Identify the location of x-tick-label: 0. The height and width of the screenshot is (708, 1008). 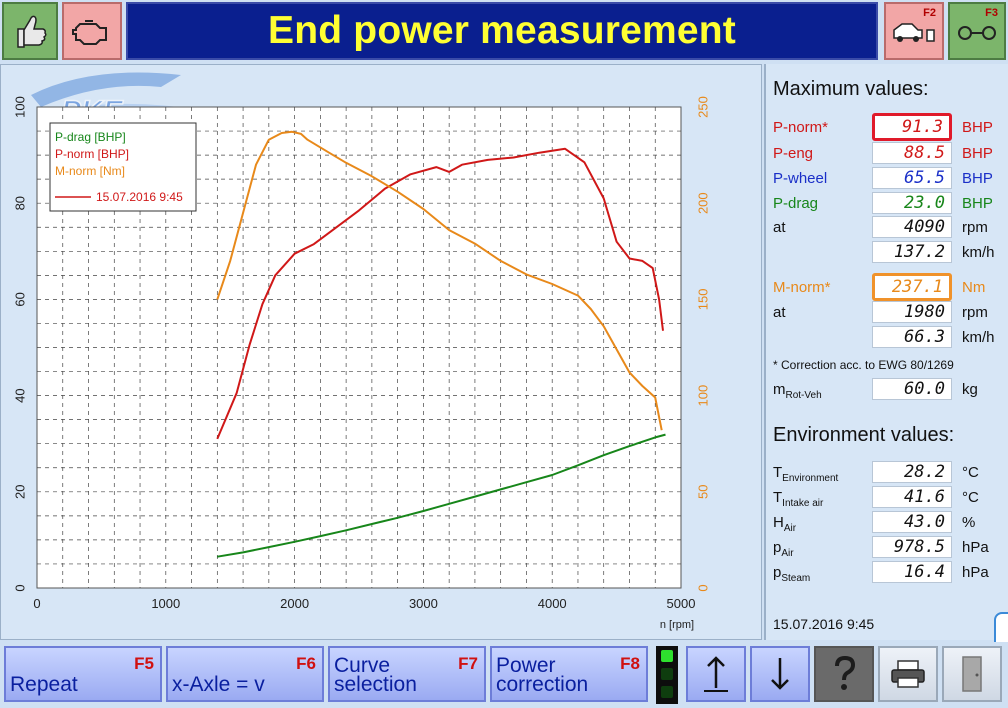
(36, 603).